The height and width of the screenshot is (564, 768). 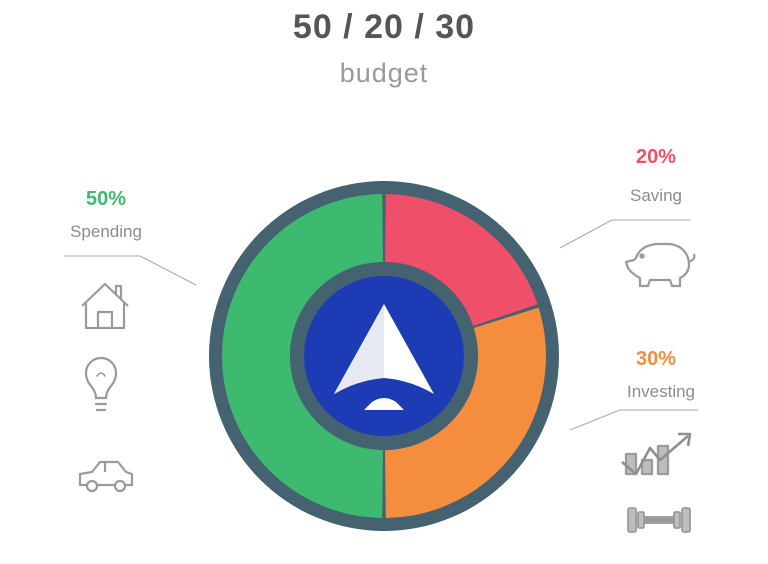 I want to click on saving-leader-line-diagonal, so click(x=586, y=234).